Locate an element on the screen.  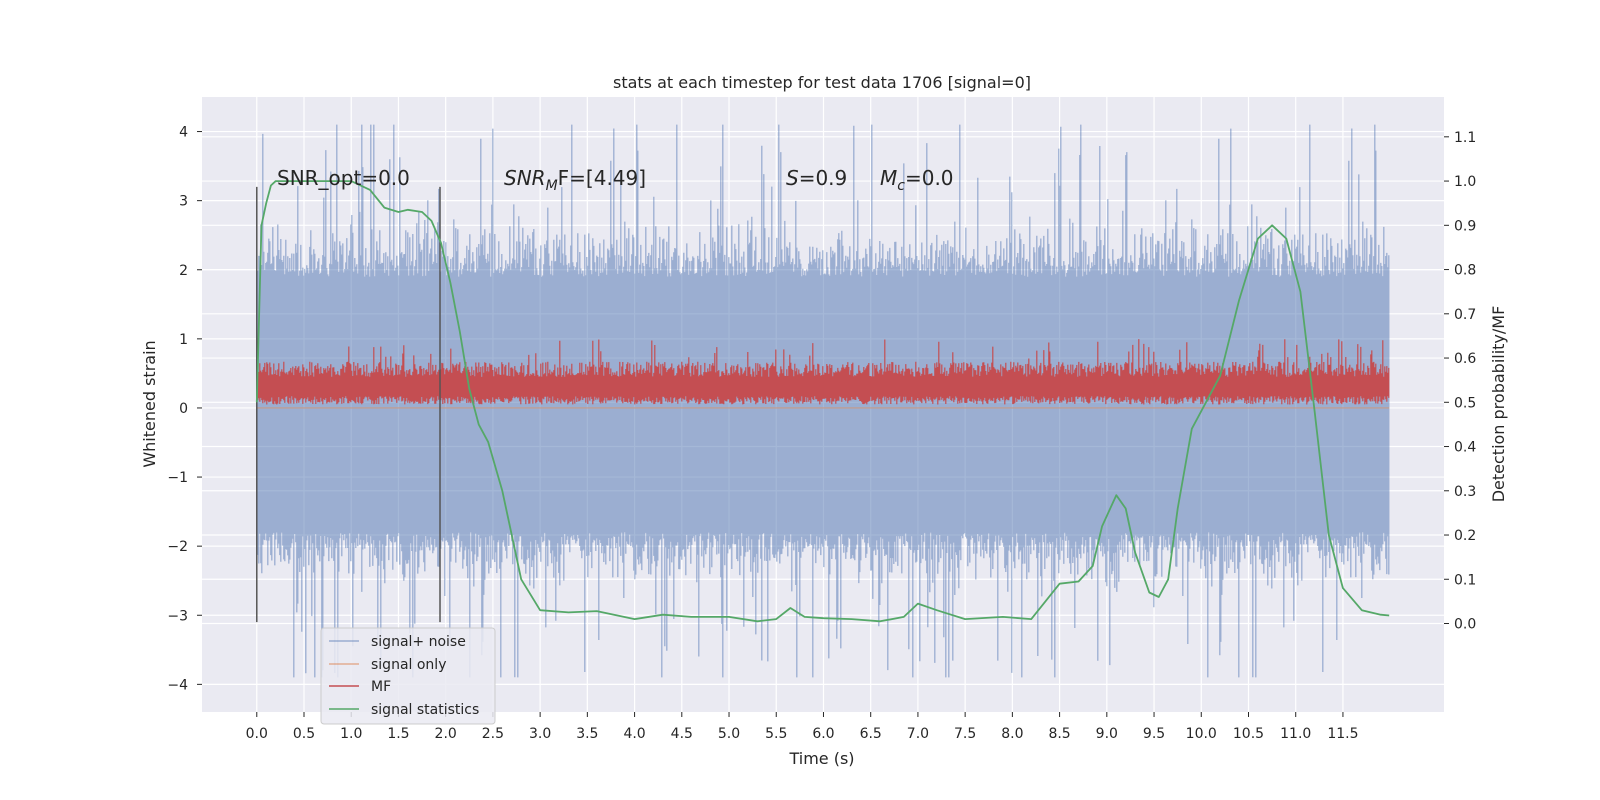
x-tick-label: 1.0 is located at coordinates (351, 734).